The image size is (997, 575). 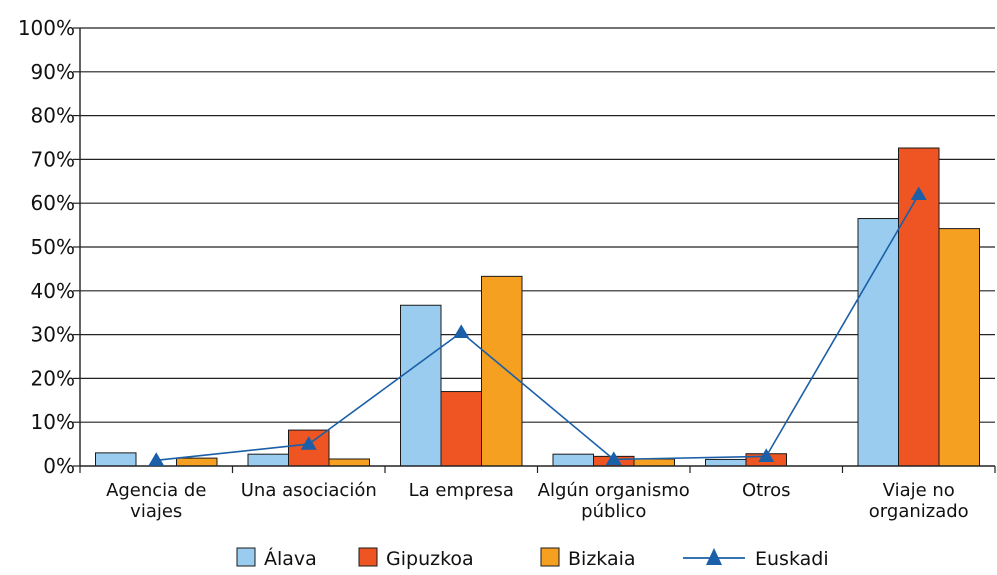 I want to click on category-label: Viaje no organizado, so click(x=919, y=501).